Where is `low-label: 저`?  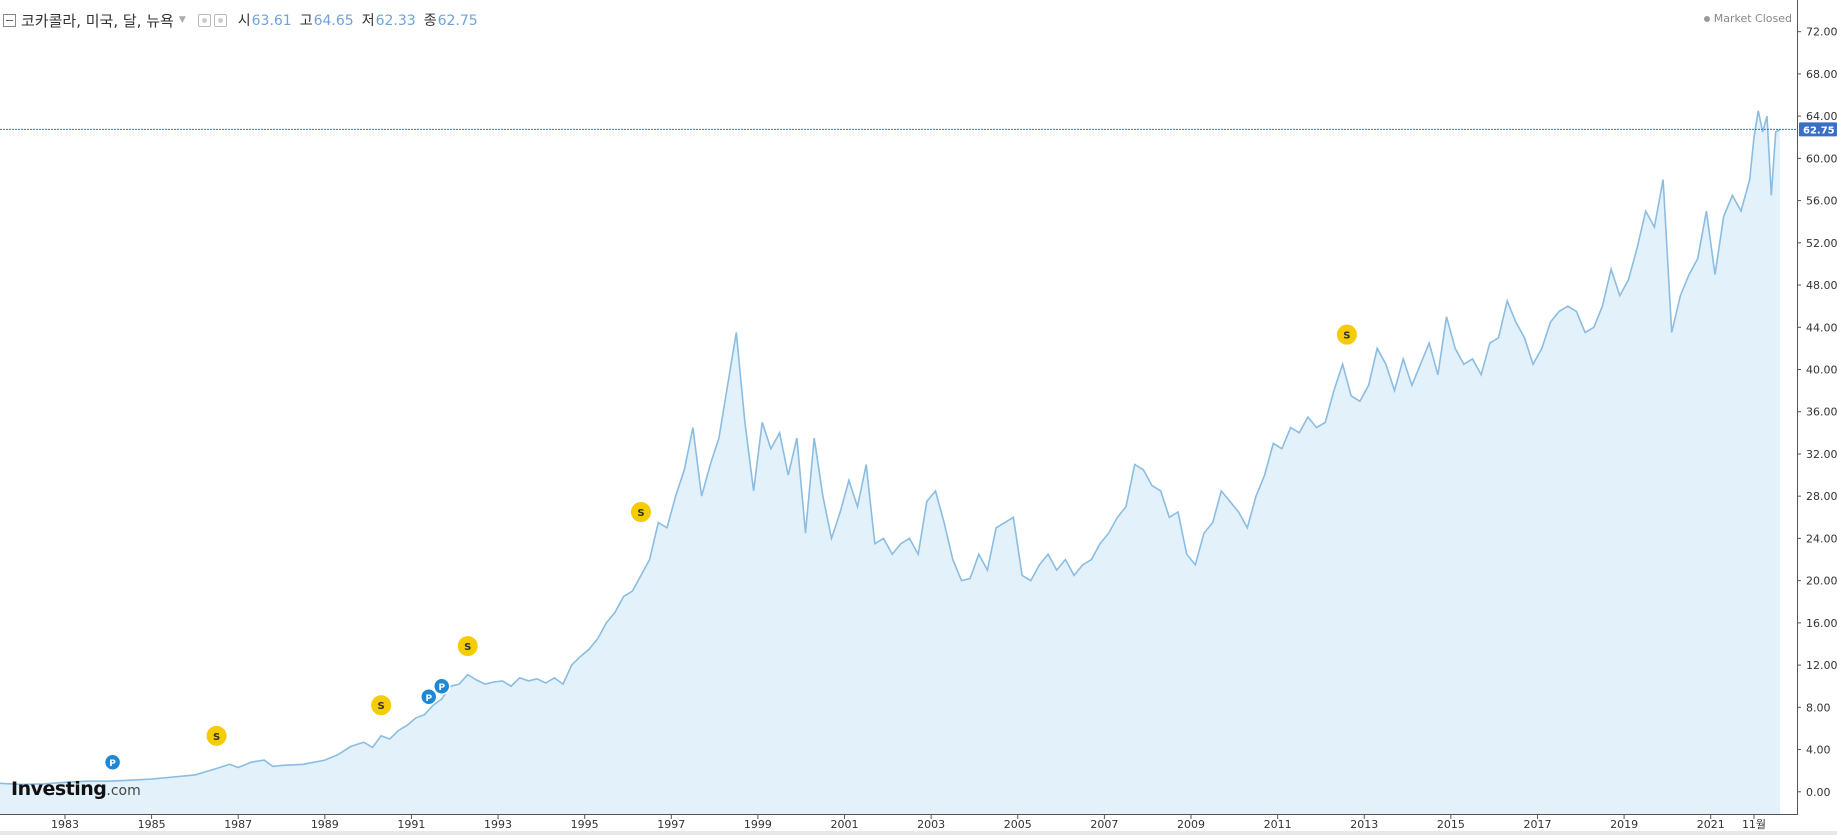
low-label: 저 is located at coordinates (368, 21).